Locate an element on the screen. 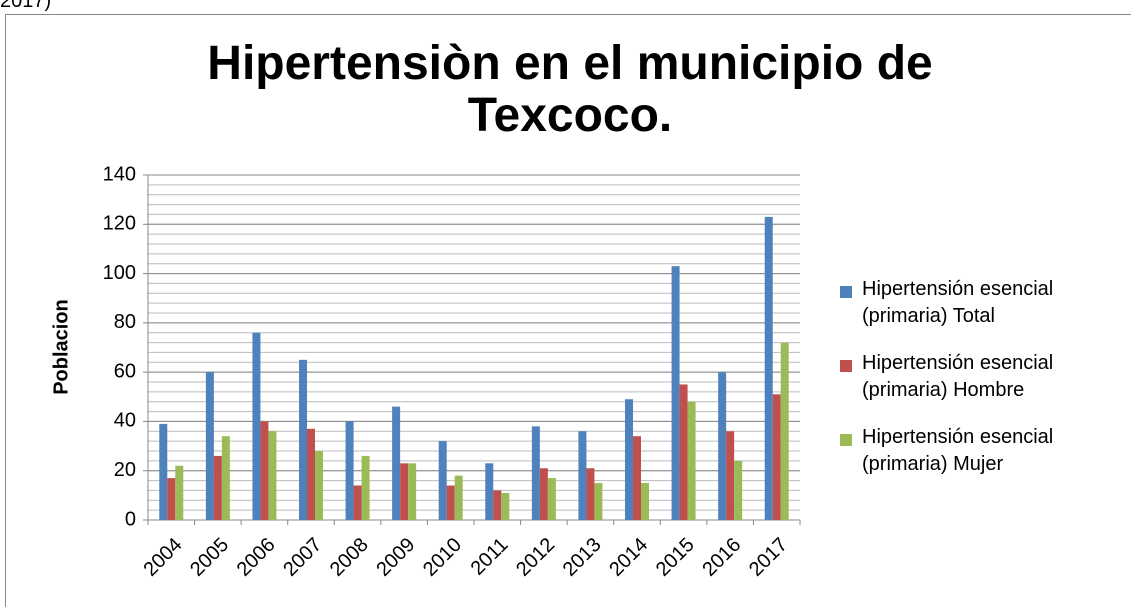 The image size is (1131, 607). y-tick-label: 40 is located at coordinates (125, 421).